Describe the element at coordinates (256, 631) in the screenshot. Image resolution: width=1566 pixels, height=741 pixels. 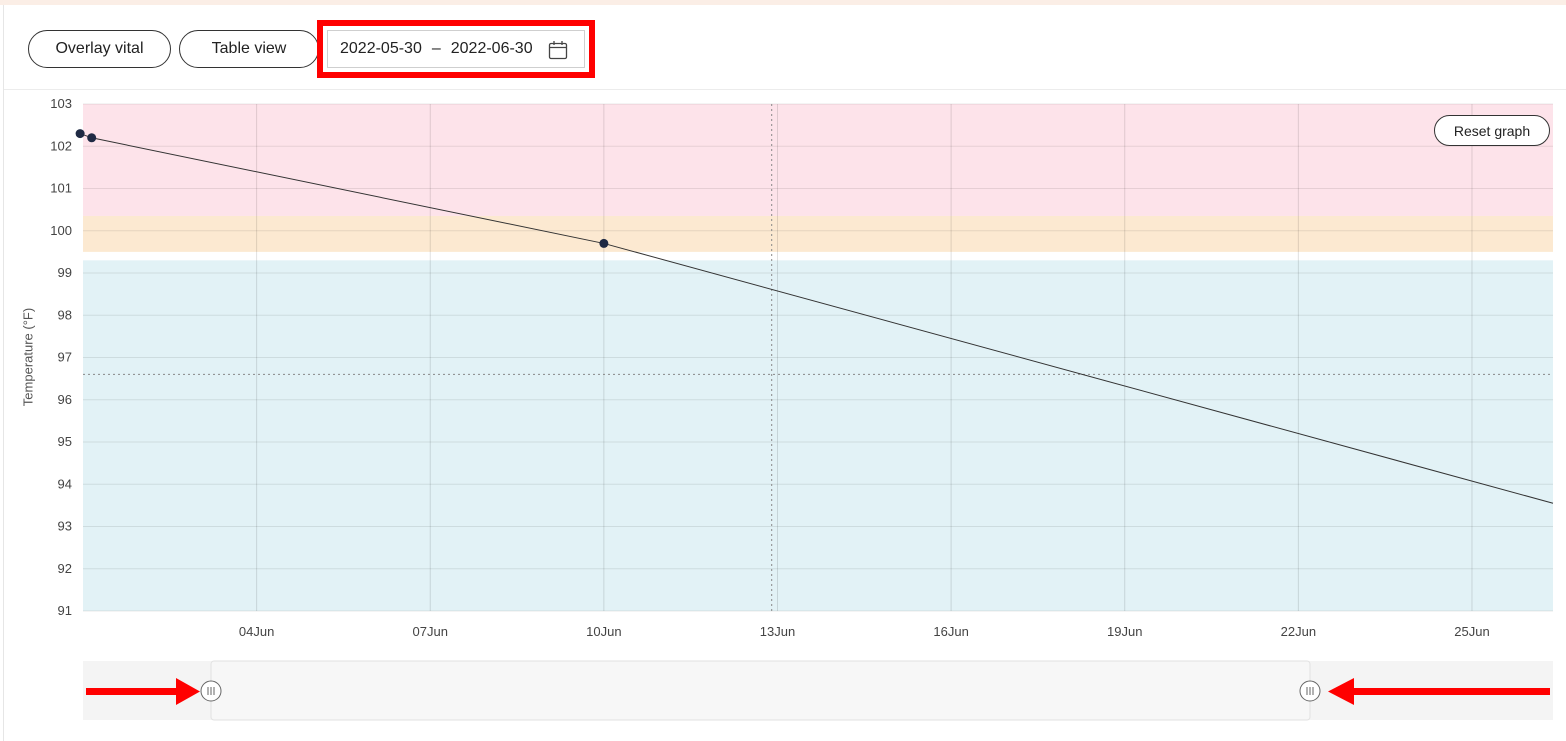
I see `x-tick-label: 04Jun` at that location.